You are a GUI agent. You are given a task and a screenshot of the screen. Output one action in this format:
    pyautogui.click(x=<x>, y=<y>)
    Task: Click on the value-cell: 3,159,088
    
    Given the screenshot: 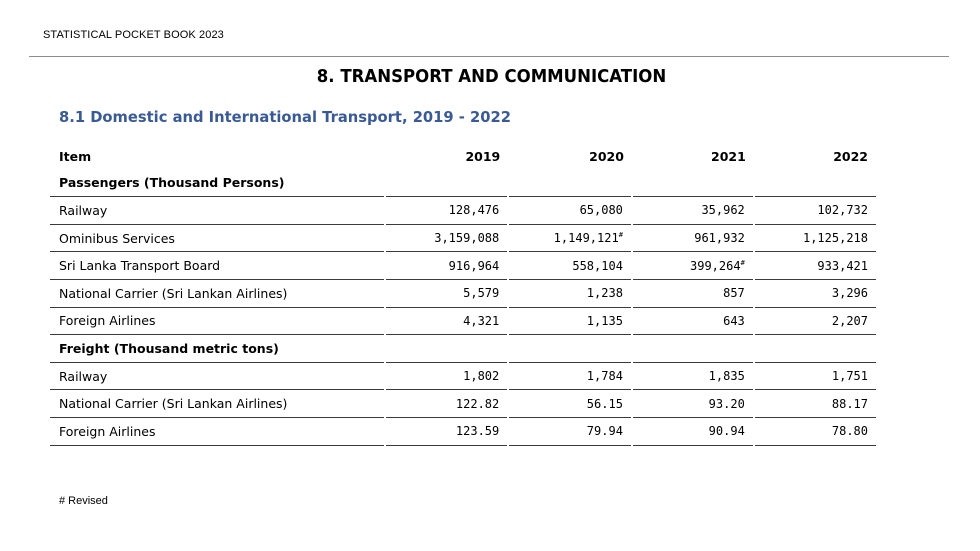 What is the action you would take?
    pyautogui.click(x=446, y=238)
    